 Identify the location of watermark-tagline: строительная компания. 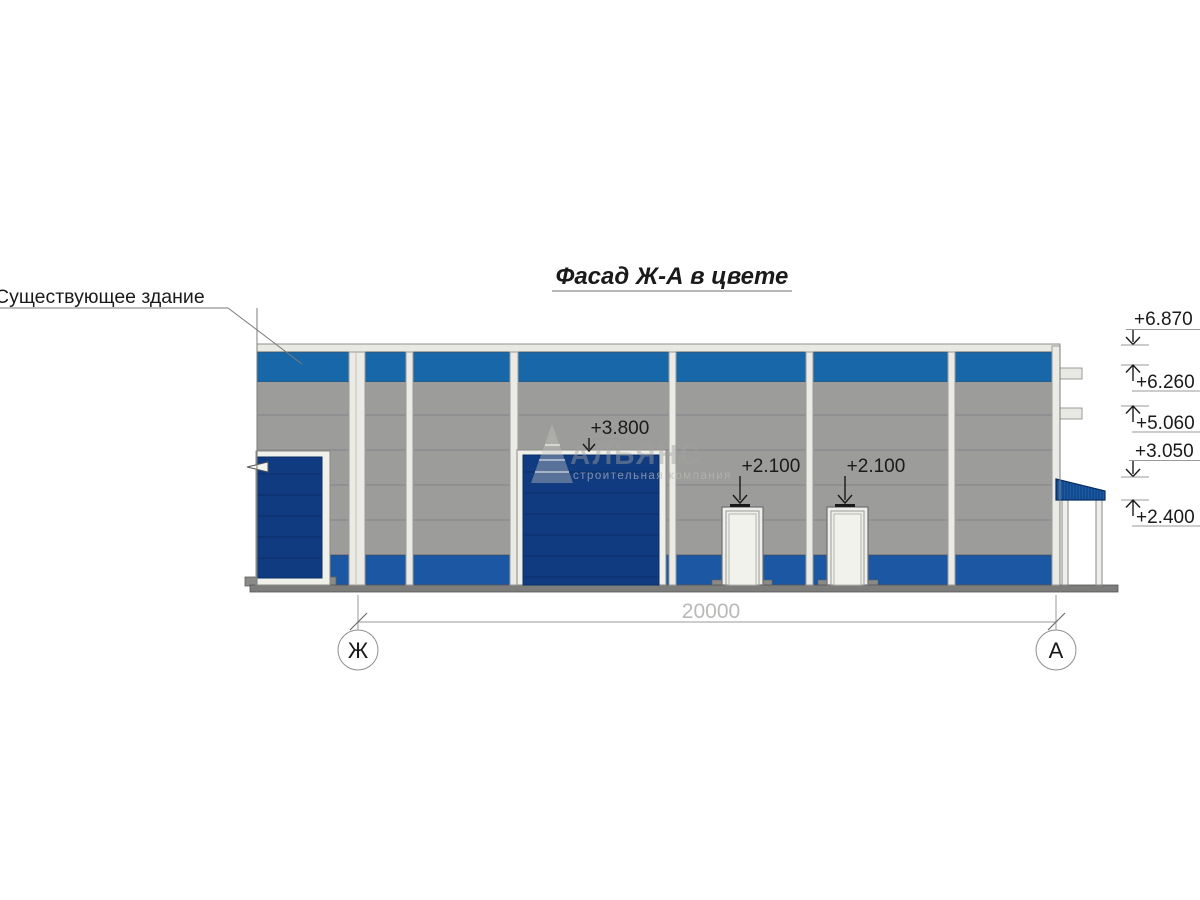
(652, 476).